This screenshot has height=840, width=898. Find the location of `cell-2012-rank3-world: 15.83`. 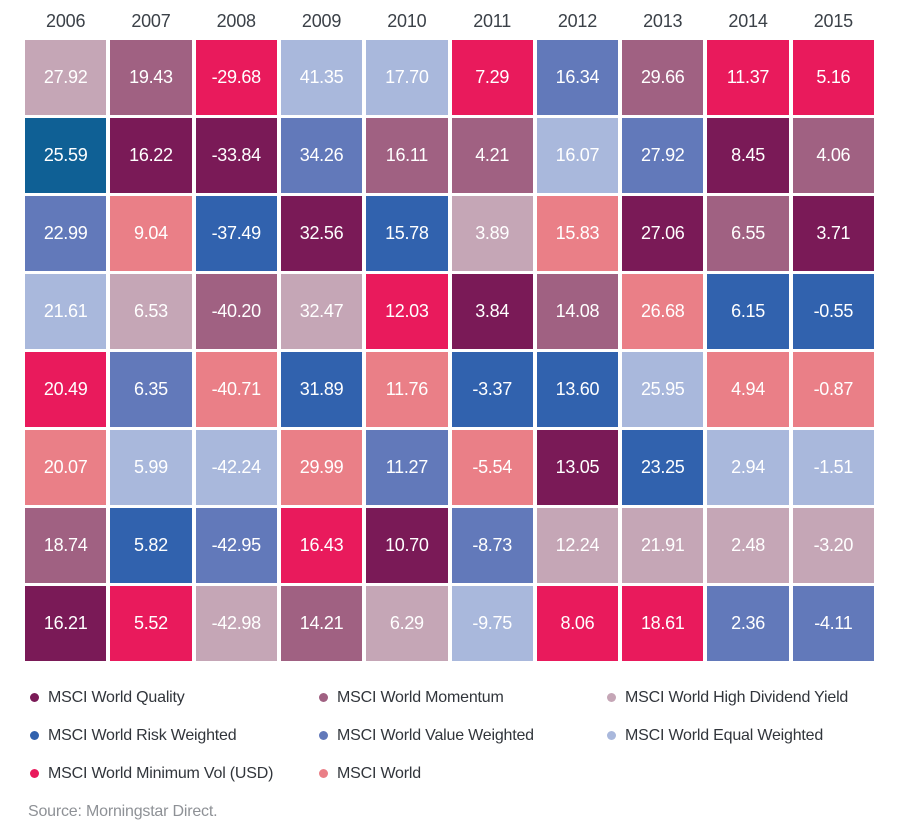

cell-2012-rank3-world: 15.83 is located at coordinates (577, 233).